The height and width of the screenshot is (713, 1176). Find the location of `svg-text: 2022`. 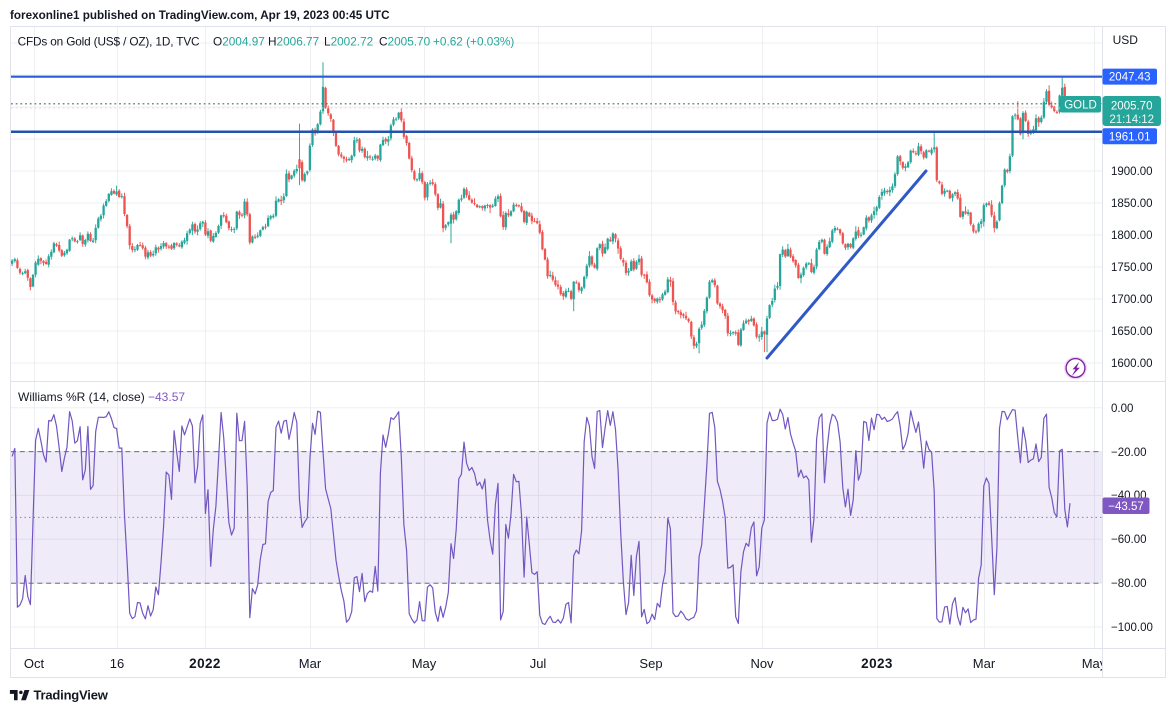

svg-text: 2022 is located at coordinates (205, 663).